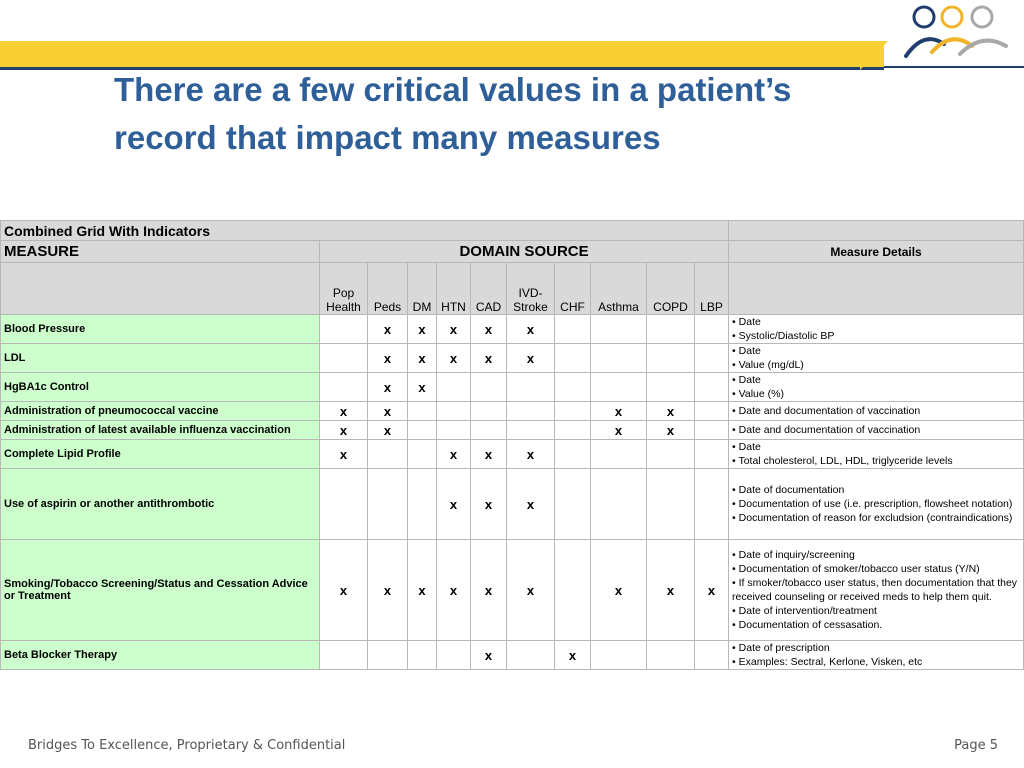 The height and width of the screenshot is (768, 1024). I want to click on measure-name: Beta Blocker Therapy, so click(160, 655).